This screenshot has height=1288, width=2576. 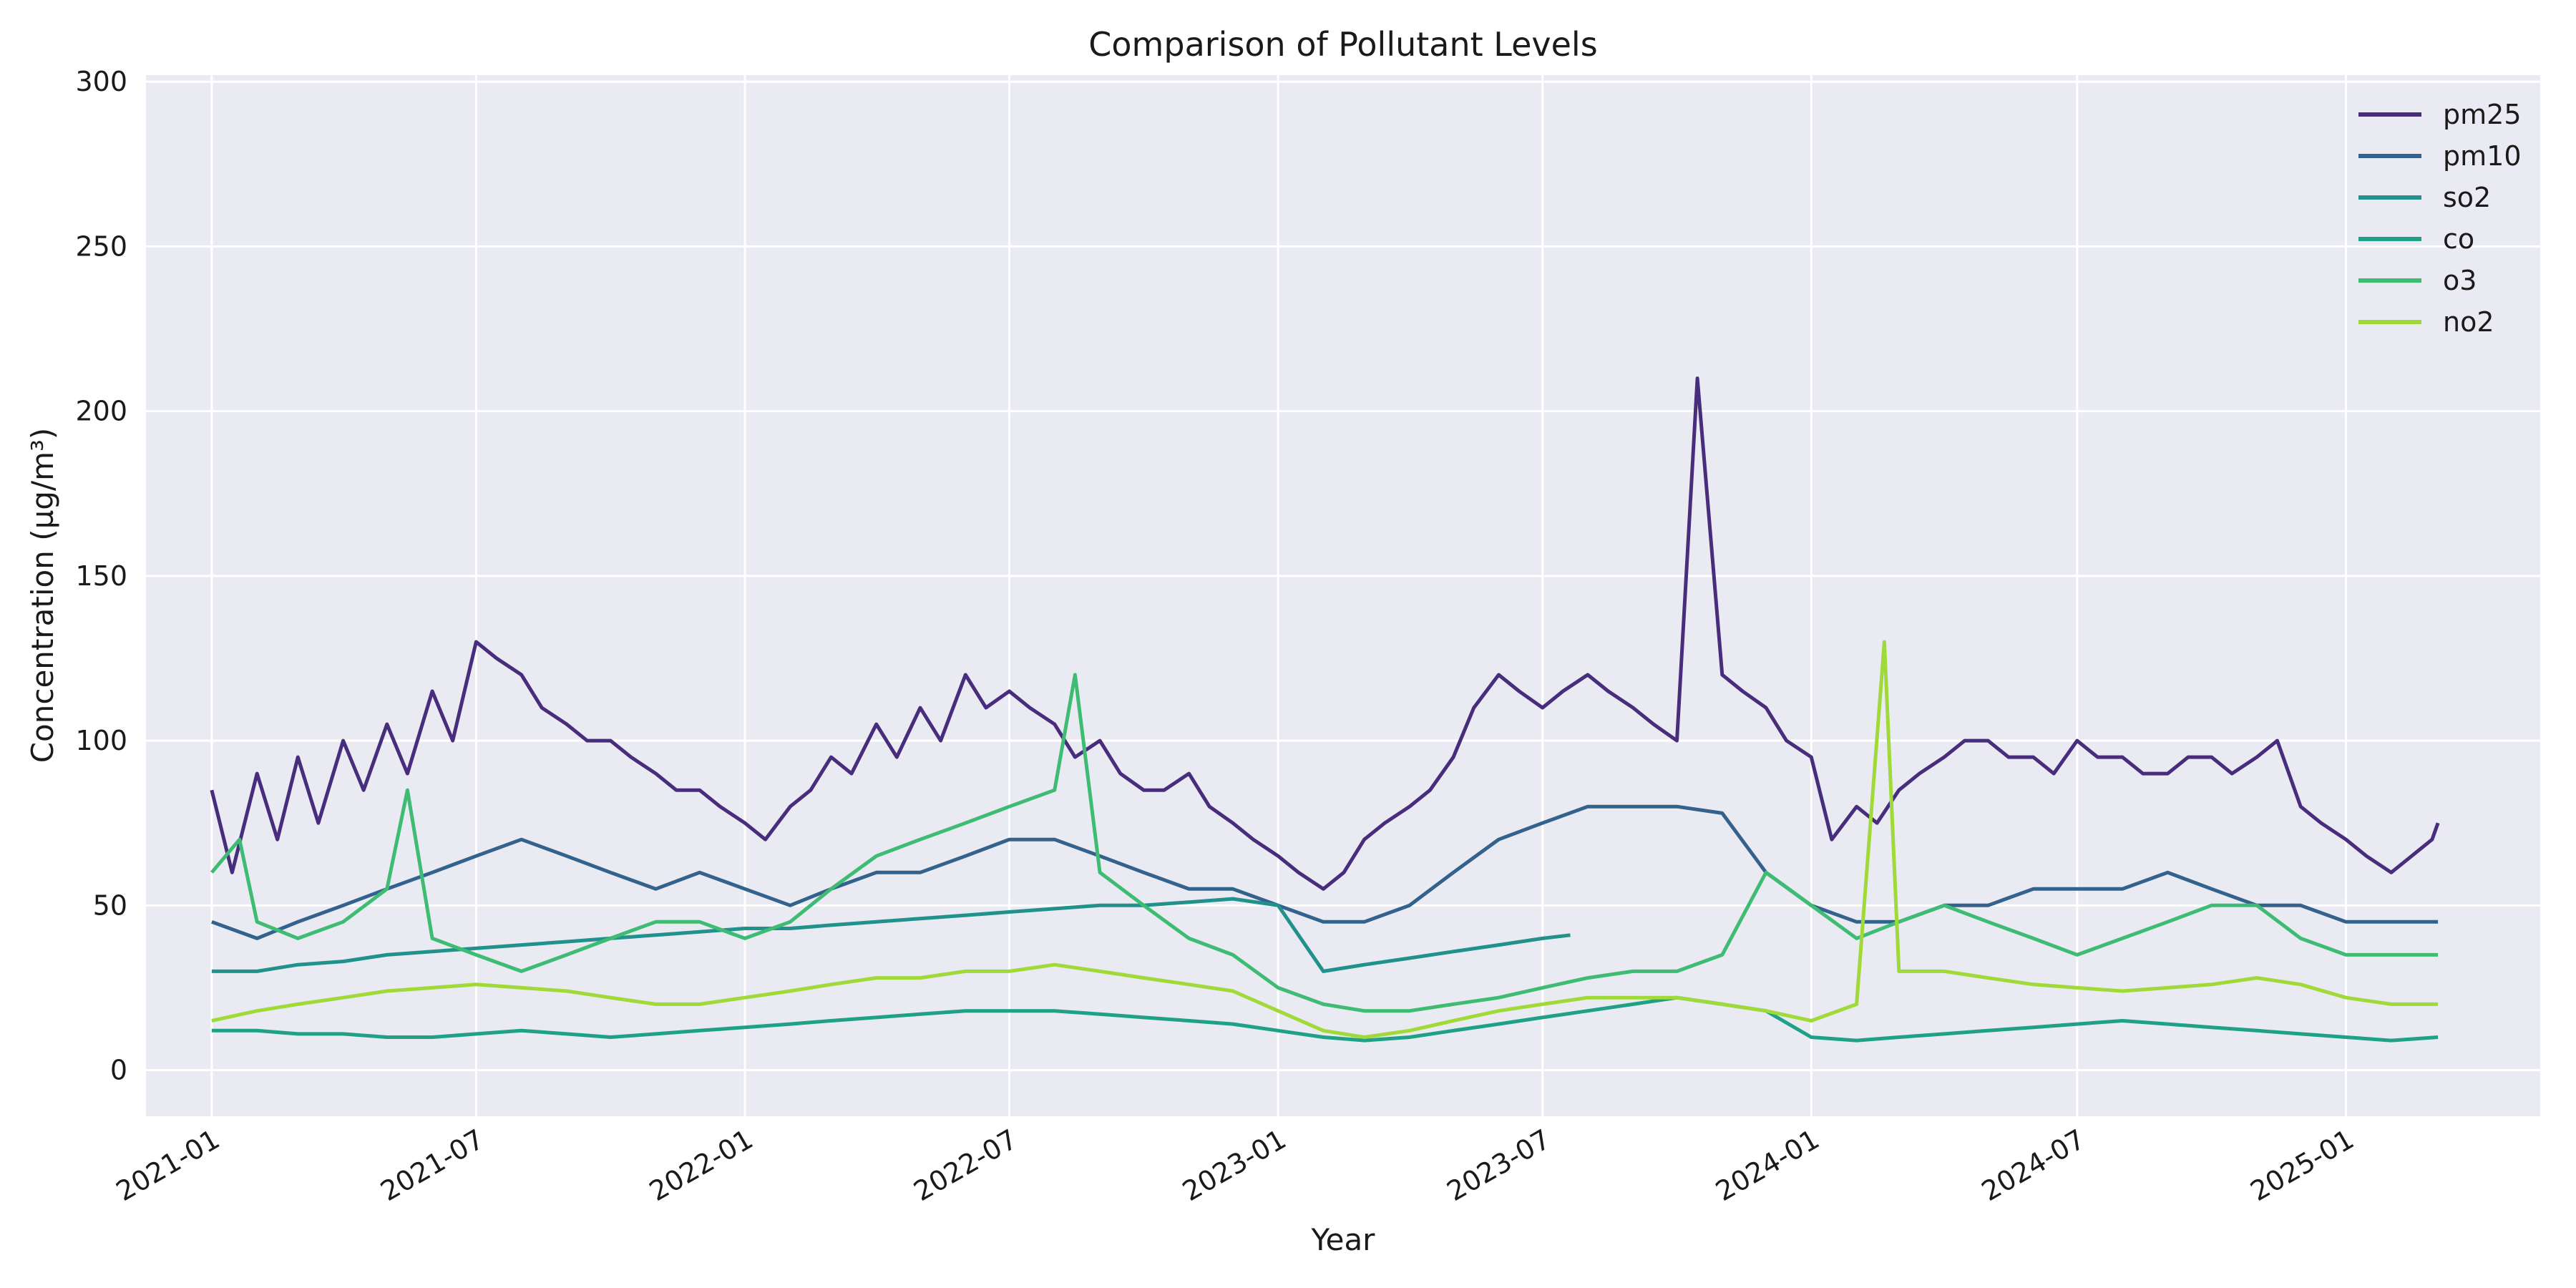 What do you see at coordinates (168, 1165) in the screenshot?
I see `x-tick-label: 2021-01` at bounding box center [168, 1165].